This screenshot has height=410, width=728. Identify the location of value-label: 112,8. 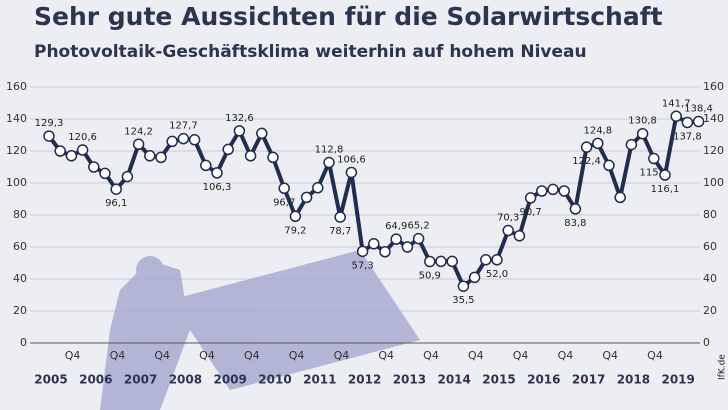
(329, 150).